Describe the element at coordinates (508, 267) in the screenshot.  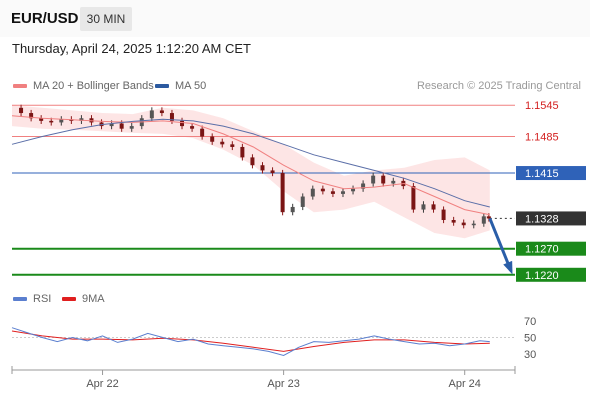
I see `forecast-arrow-head` at that location.